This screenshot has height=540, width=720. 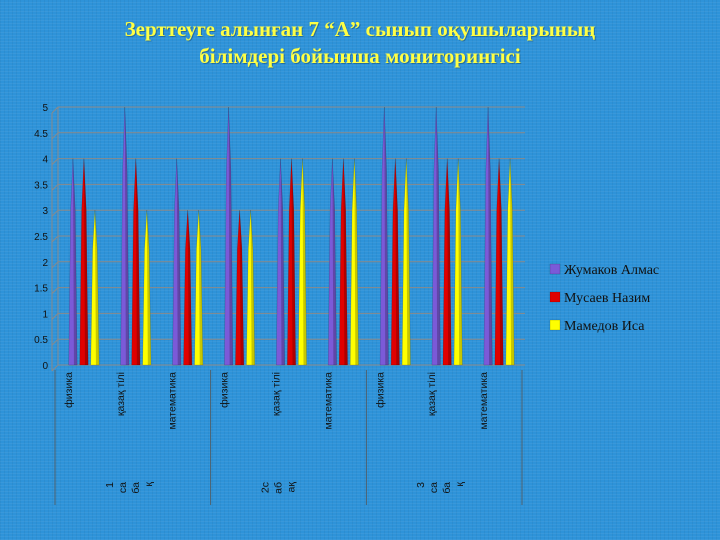 What do you see at coordinates (266, 487) in the screenshot?
I see `x-quarter-label: 2с` at bounding box center [266, 487].